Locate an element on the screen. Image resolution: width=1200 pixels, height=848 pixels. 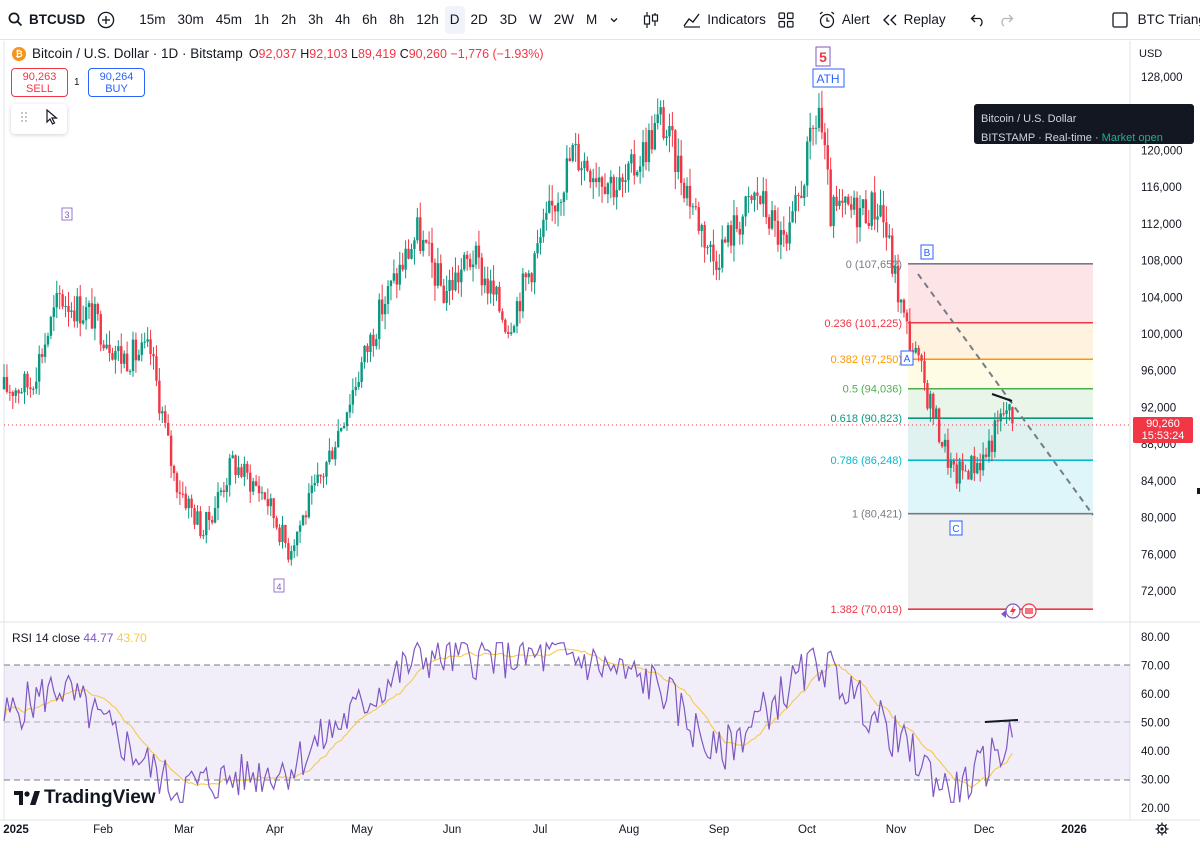
wave-label-b: B is located at coordinates (927, 252).